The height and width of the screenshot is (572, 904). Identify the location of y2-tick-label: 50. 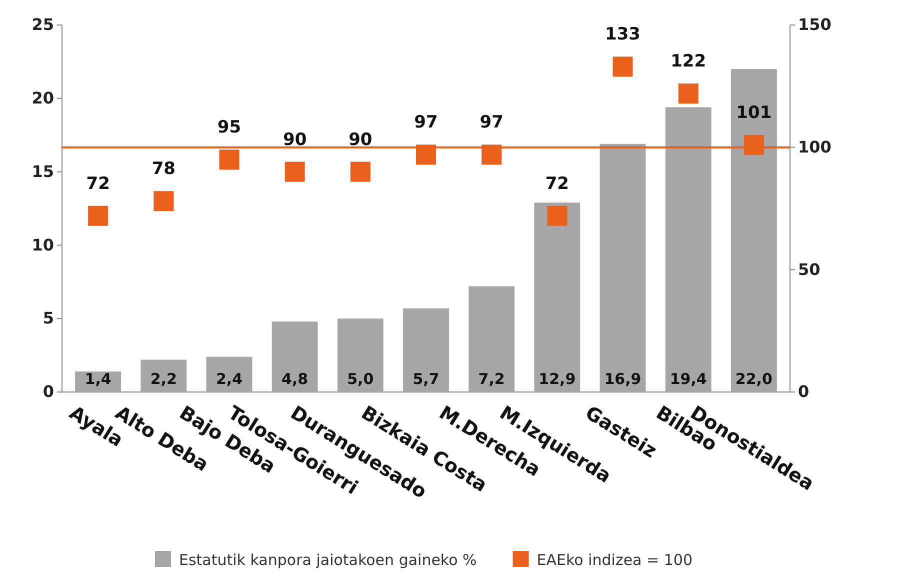
(809, 269).